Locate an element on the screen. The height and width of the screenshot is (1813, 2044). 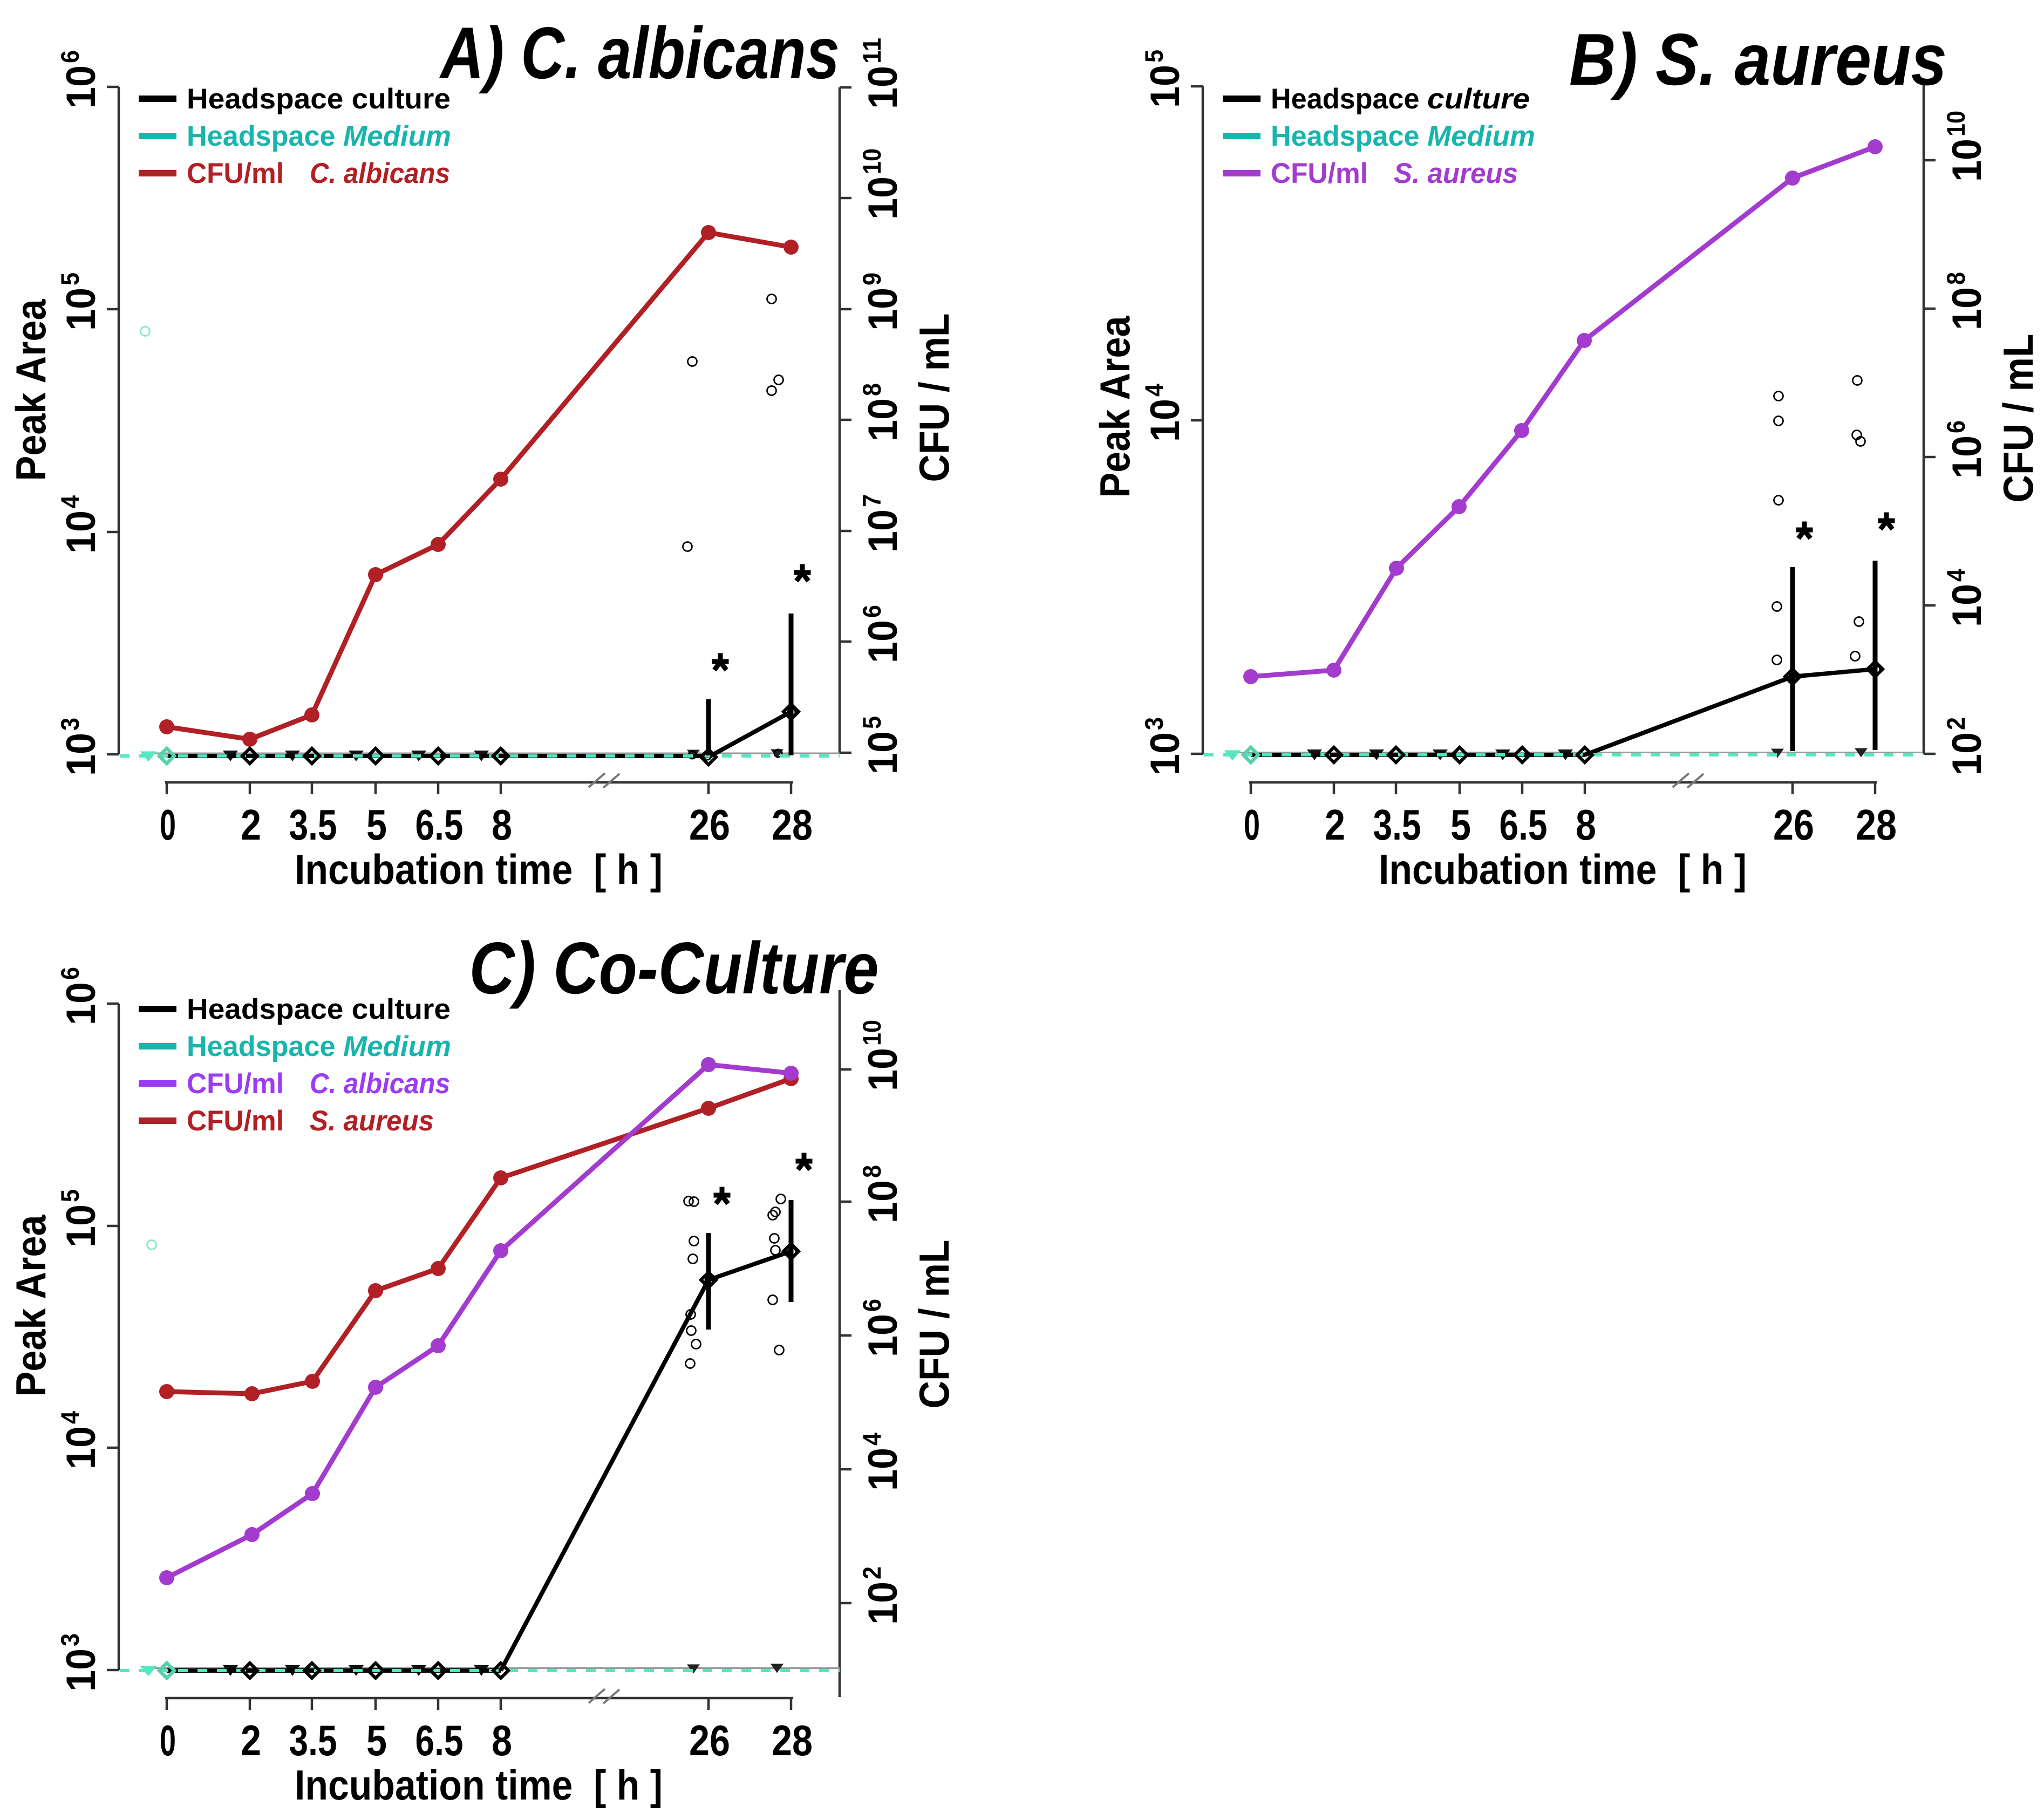
svg-text: 7 is located at coordinates (872, 500).